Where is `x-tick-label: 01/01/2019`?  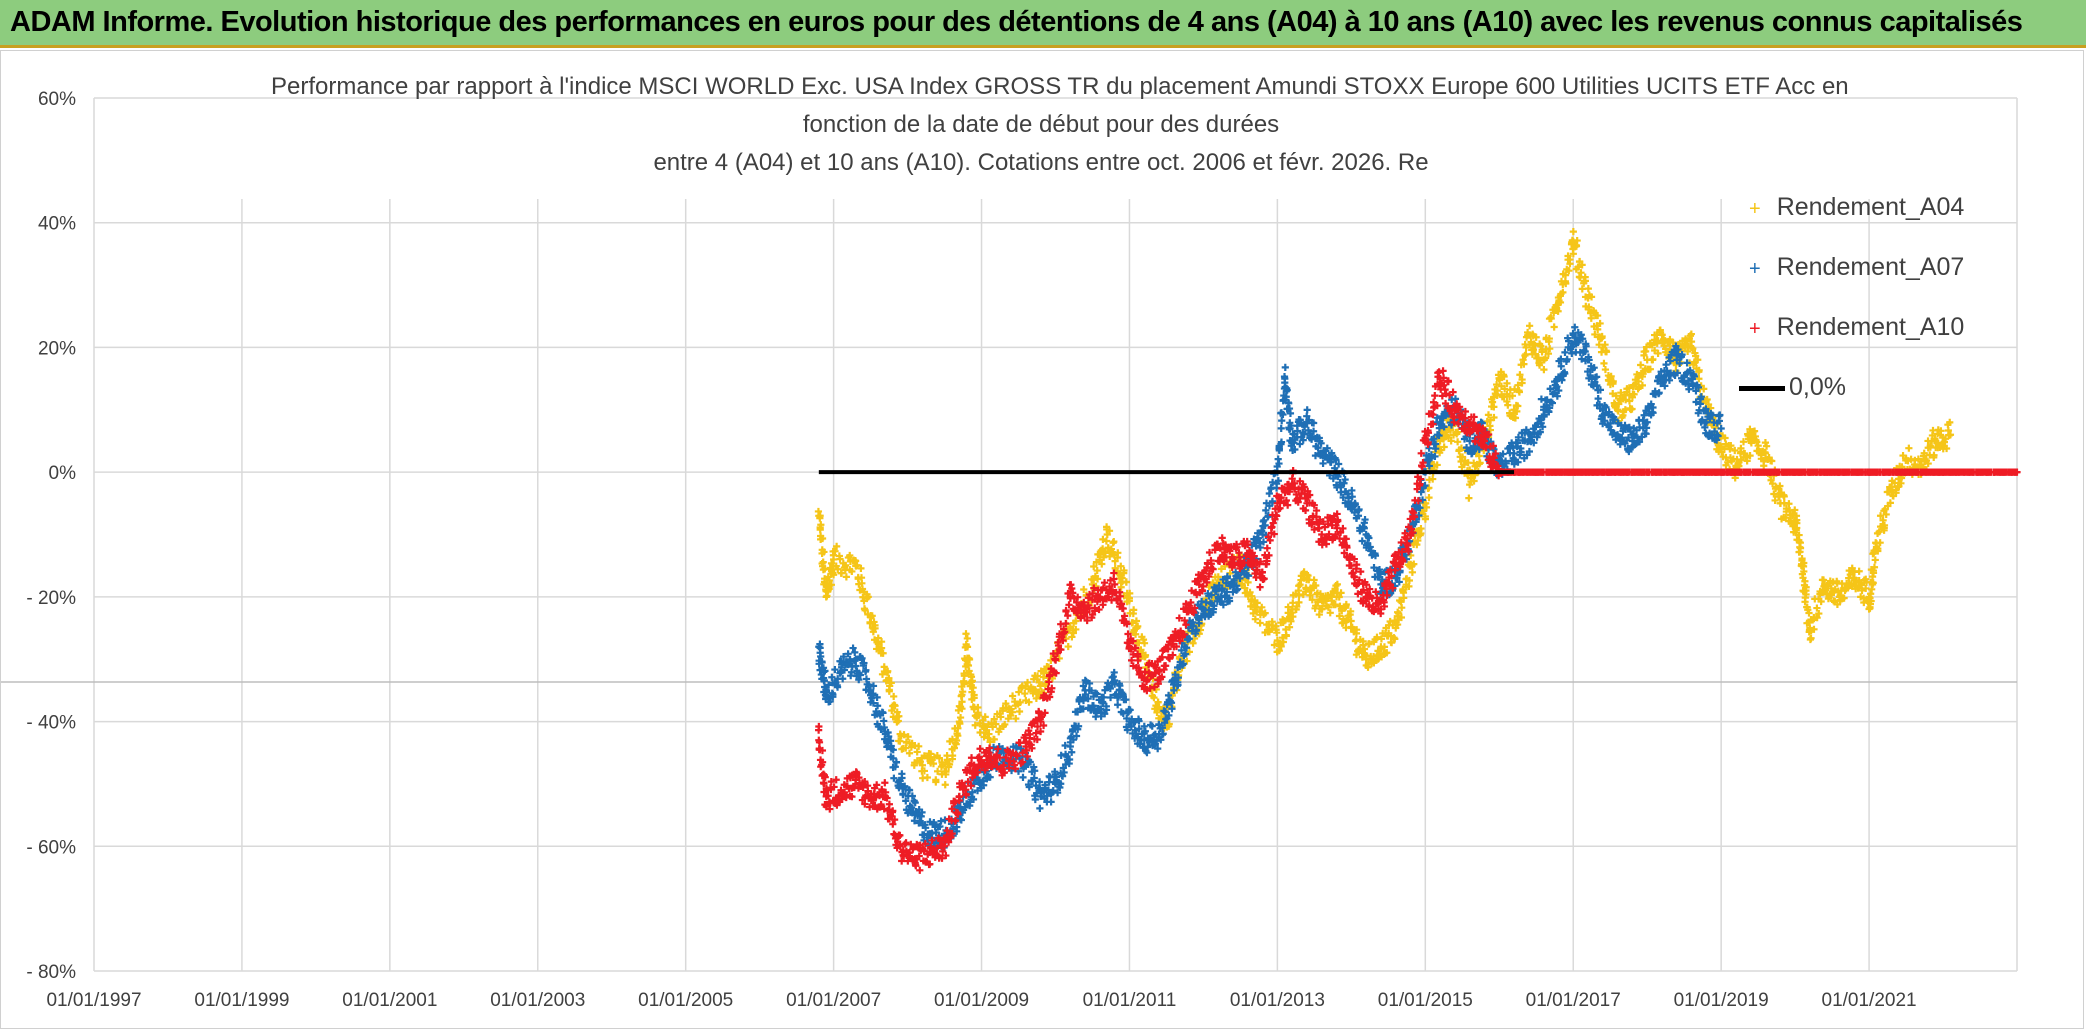 x-tick-label: 01/01/2019 is located at coordinates (1721, 1000).